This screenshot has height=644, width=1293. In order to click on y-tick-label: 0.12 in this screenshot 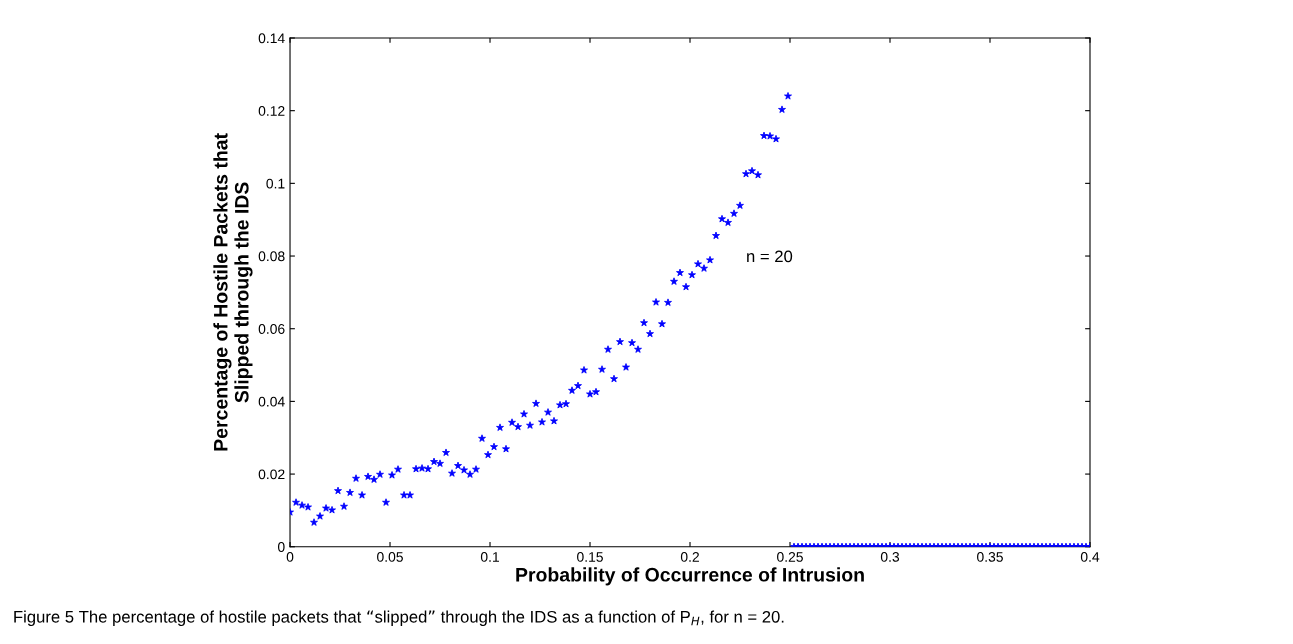, I will do `click(271, 111)`.